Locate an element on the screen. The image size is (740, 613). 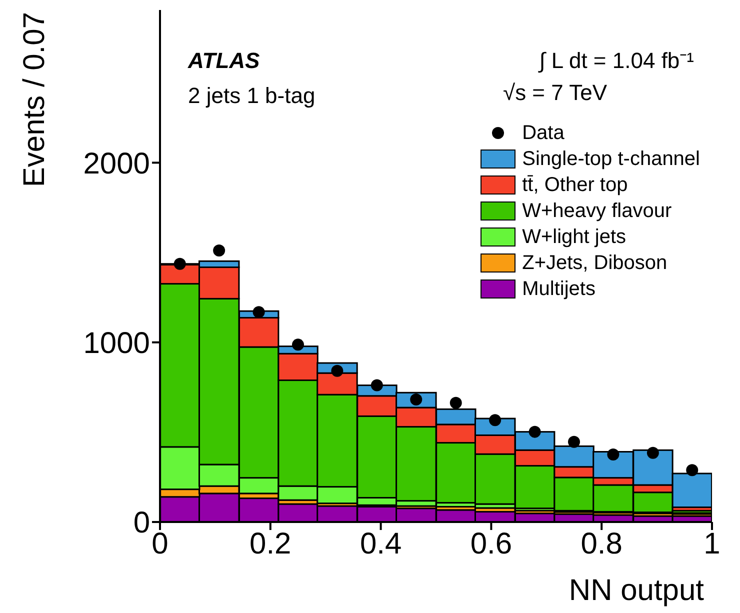
legend-label: Multijets is located at coordinates (559, 289).